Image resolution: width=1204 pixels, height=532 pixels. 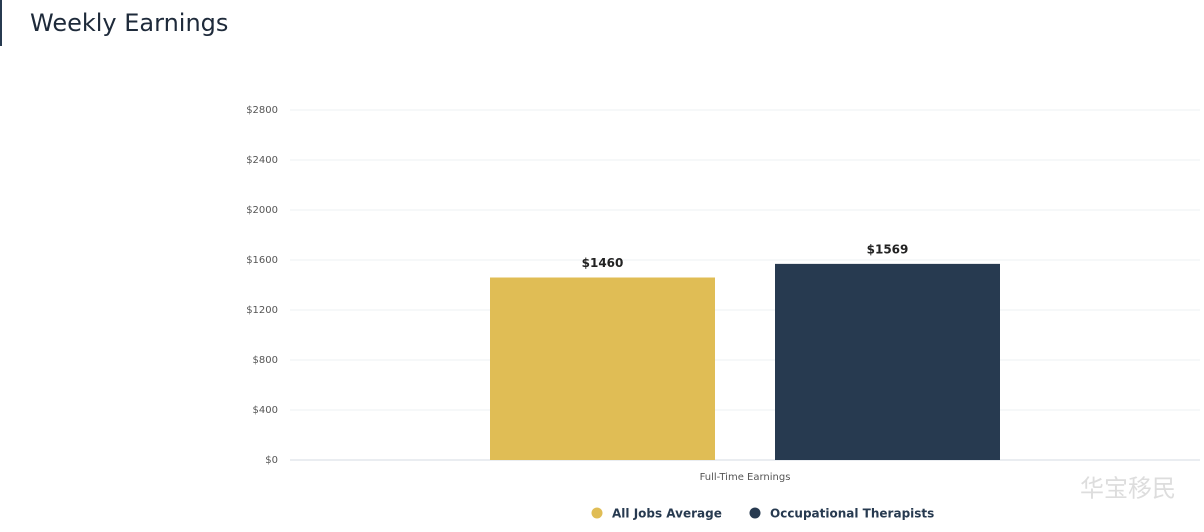 What do you see at coordinates (1, 23) in the screenshot?
I see `title-accent` at bounding box center [1, 23].